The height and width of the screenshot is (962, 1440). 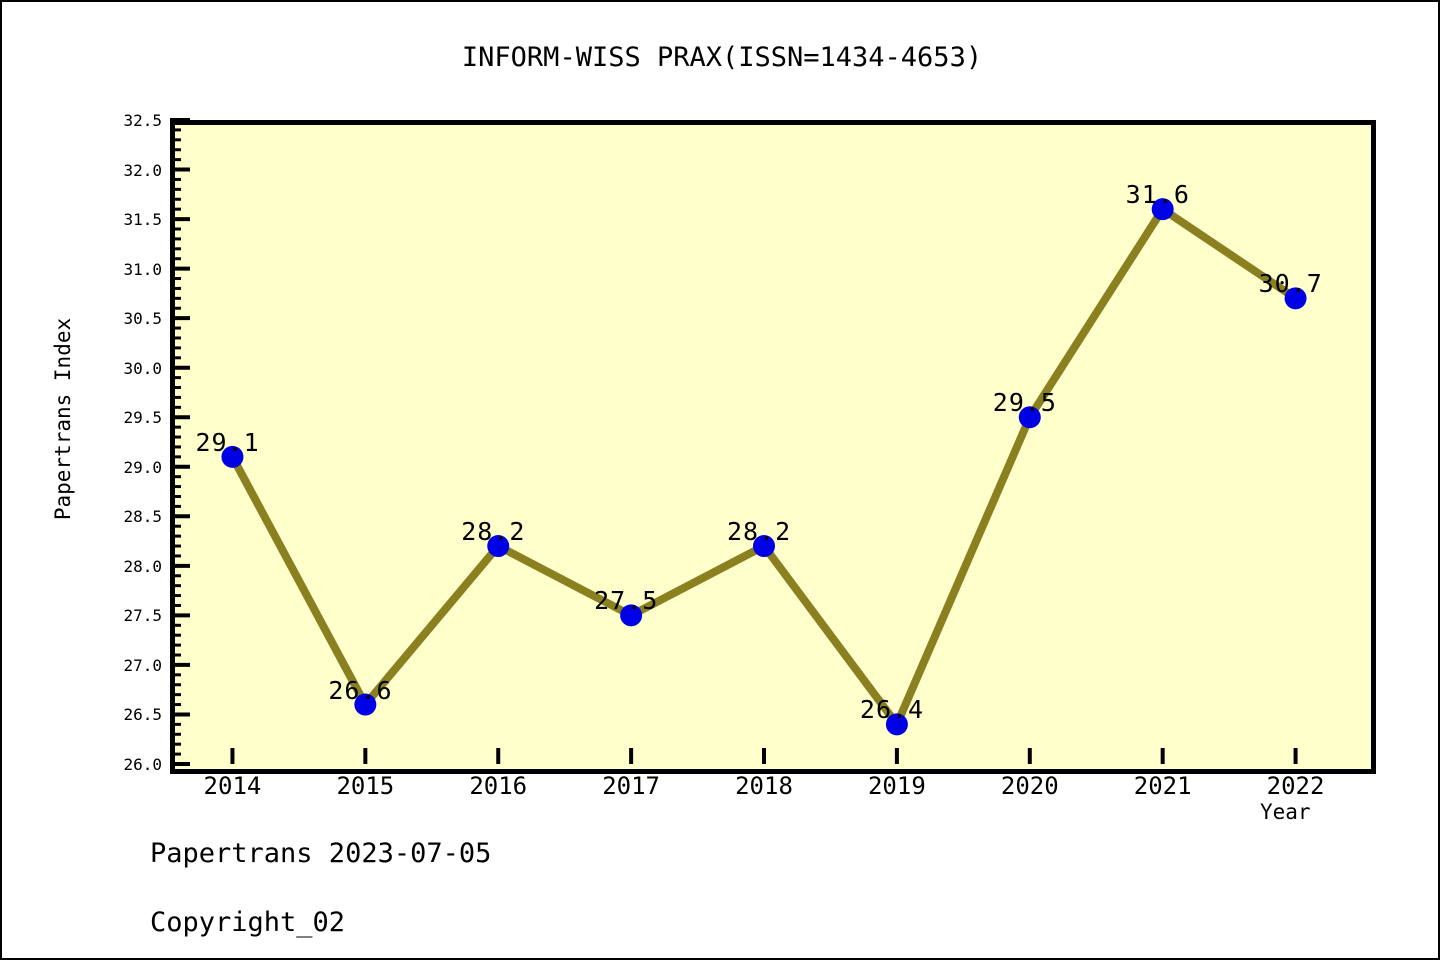 What do you see at coordinates (232, 786) in the screenshot?
I see `x-tick-label: 2014` at bounding box center [232, 786].